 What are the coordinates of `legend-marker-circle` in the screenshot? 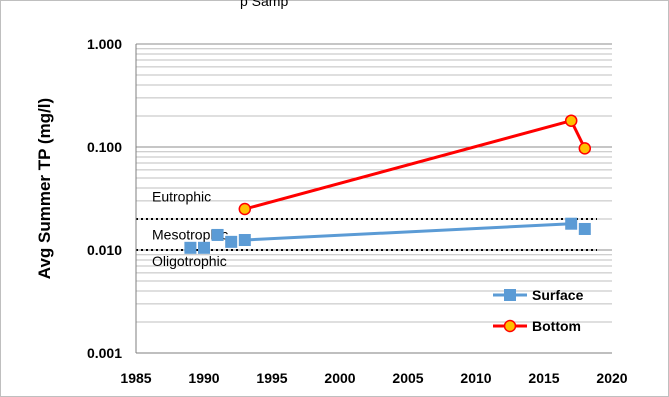 It's located at (510, 326).